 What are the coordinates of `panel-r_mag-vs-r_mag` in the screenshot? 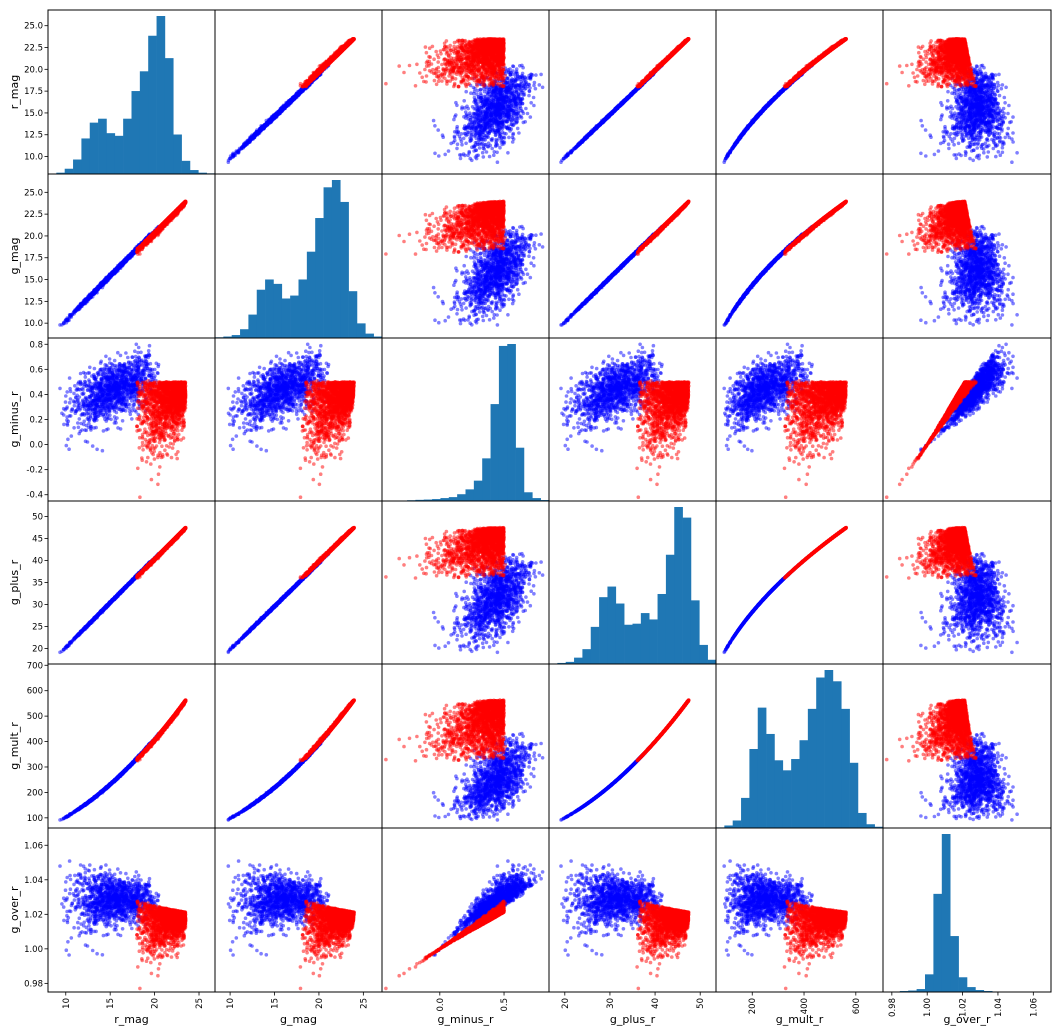 It's located at (131, 92).